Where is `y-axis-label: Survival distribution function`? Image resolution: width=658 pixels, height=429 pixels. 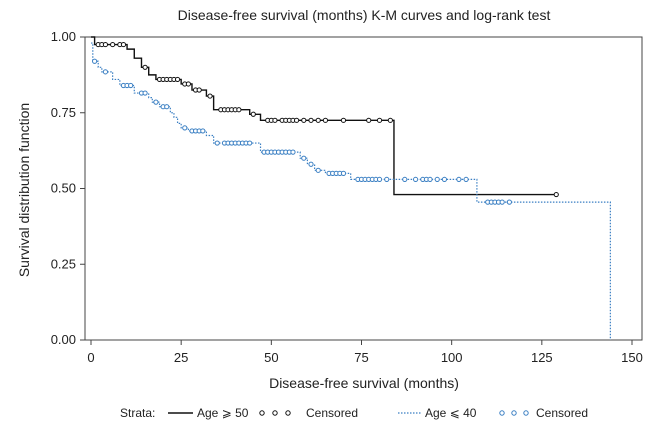 y-axis-label: Survival distribution function is located at coordinates (24, 190).